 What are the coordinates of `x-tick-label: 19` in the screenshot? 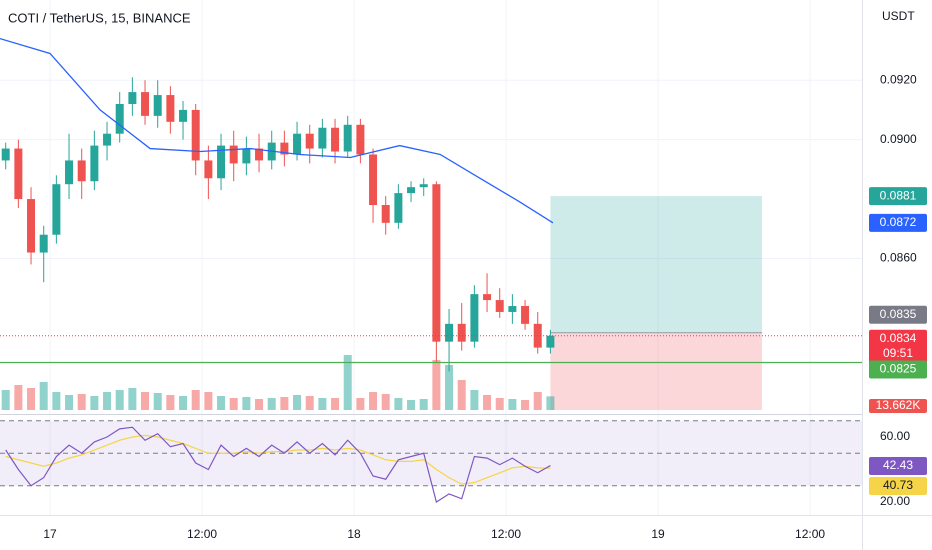 It's located at (658, 534).